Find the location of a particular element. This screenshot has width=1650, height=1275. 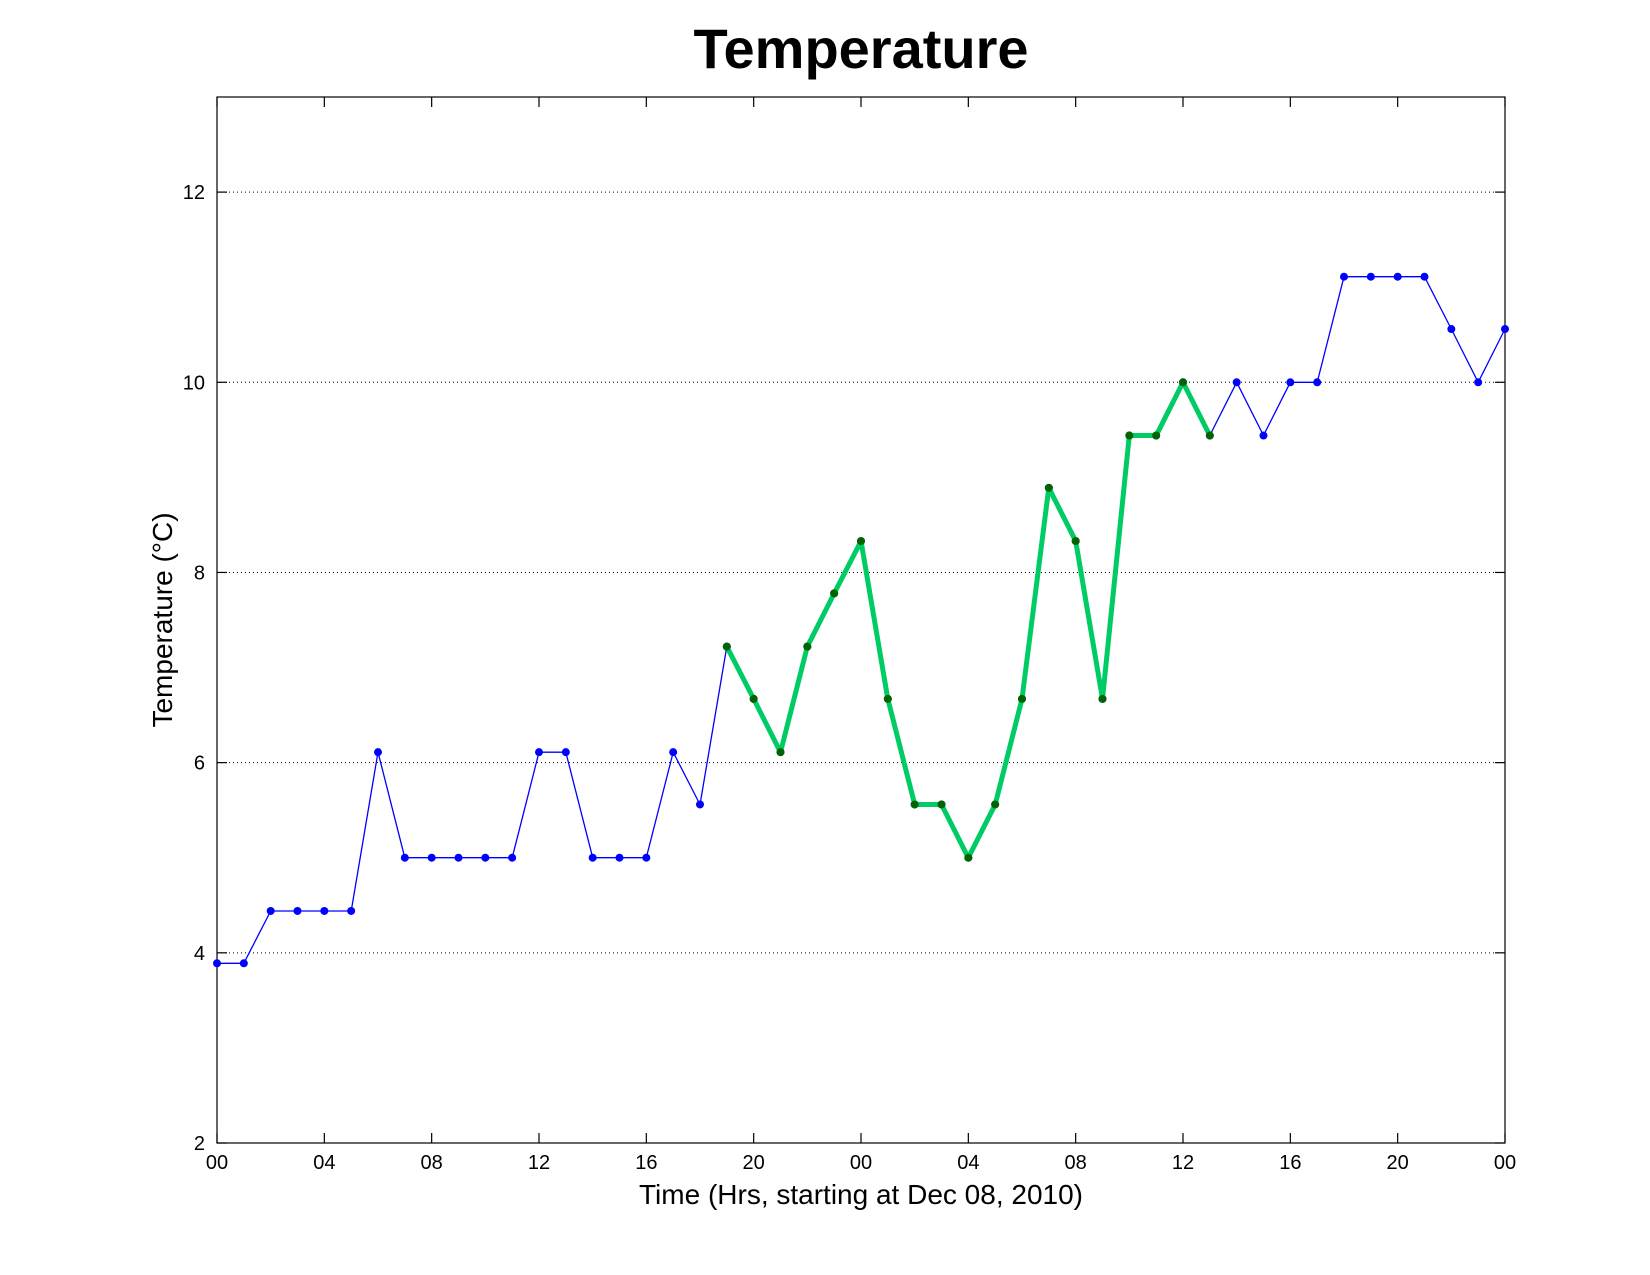

y-tick-label: 2 is located at coordinates (199, 1144).